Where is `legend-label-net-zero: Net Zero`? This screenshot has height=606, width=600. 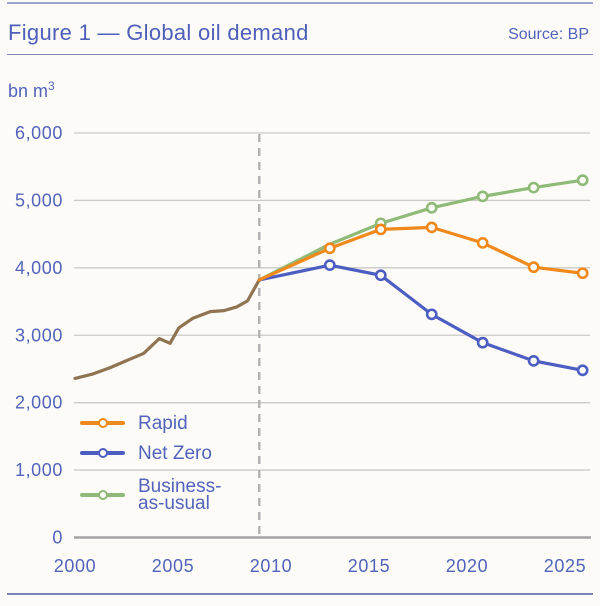
legend-label-net-zero: Net Zero is located at coordinates (175, 453).